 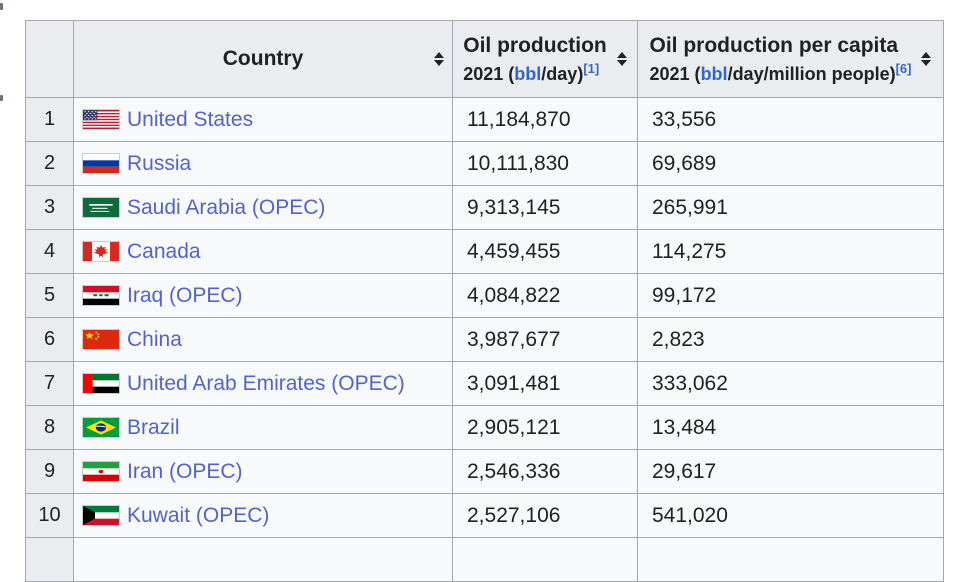 I want to click on per-capita-value: 2,823, so click(x=790, y=339).